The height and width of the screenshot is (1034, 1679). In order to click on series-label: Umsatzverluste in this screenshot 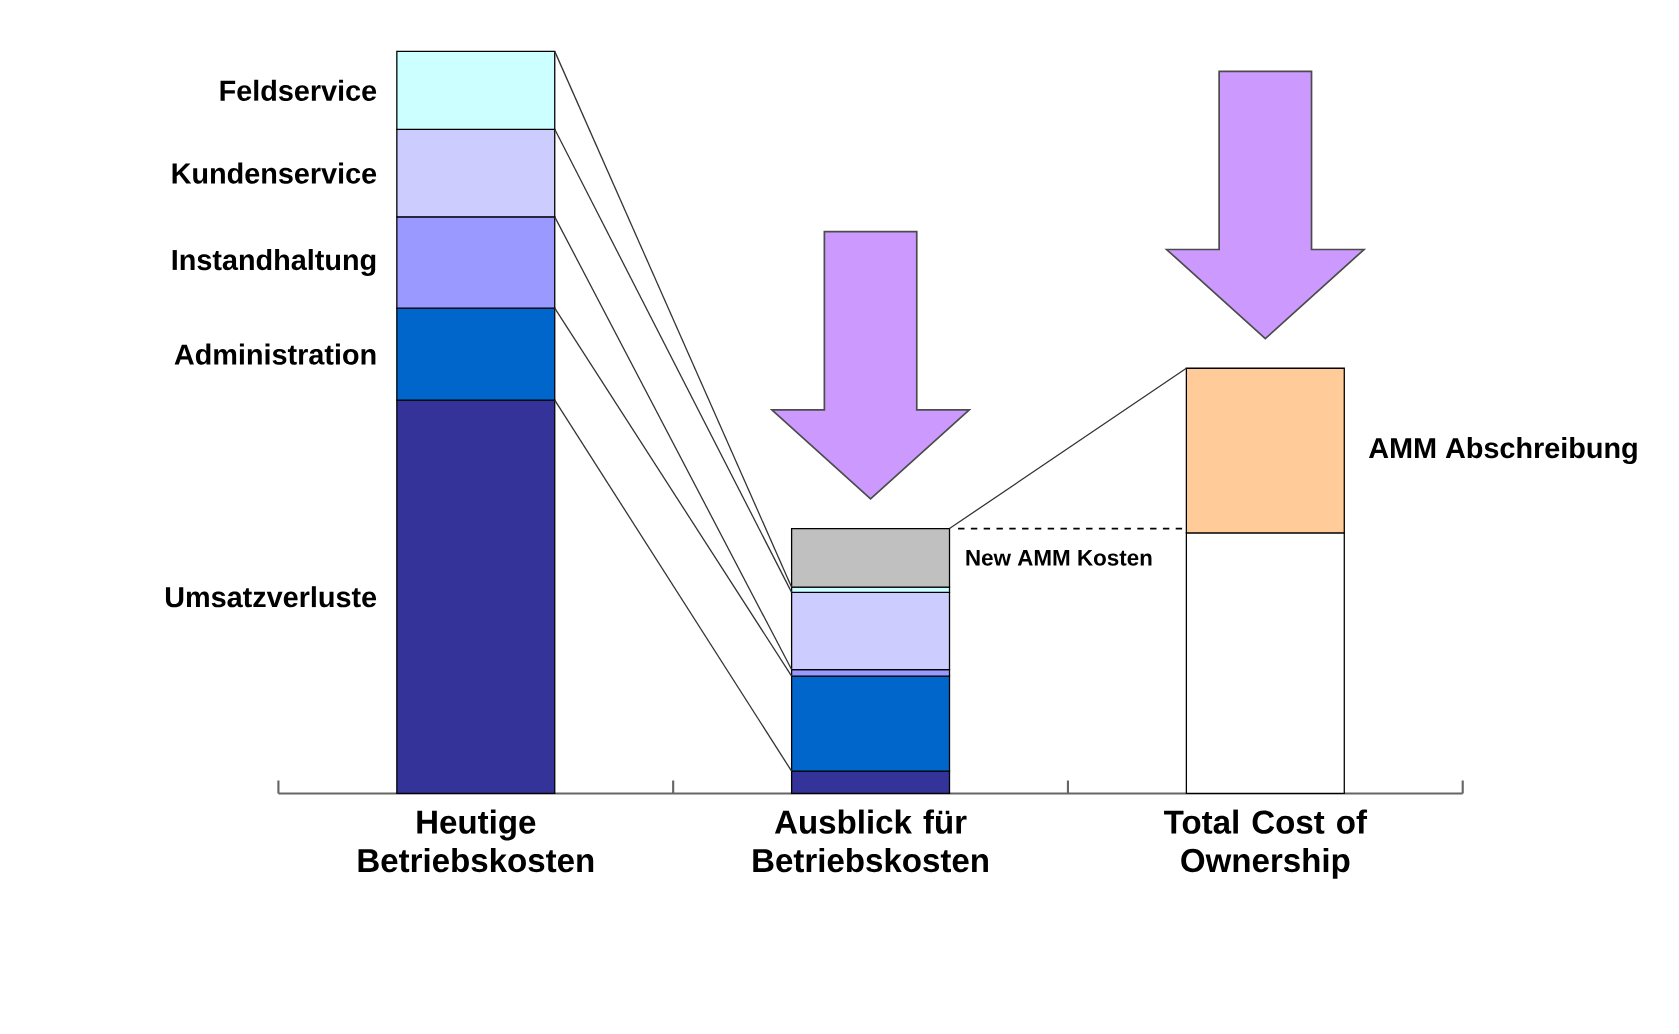, I will do `click(271, 597)`.